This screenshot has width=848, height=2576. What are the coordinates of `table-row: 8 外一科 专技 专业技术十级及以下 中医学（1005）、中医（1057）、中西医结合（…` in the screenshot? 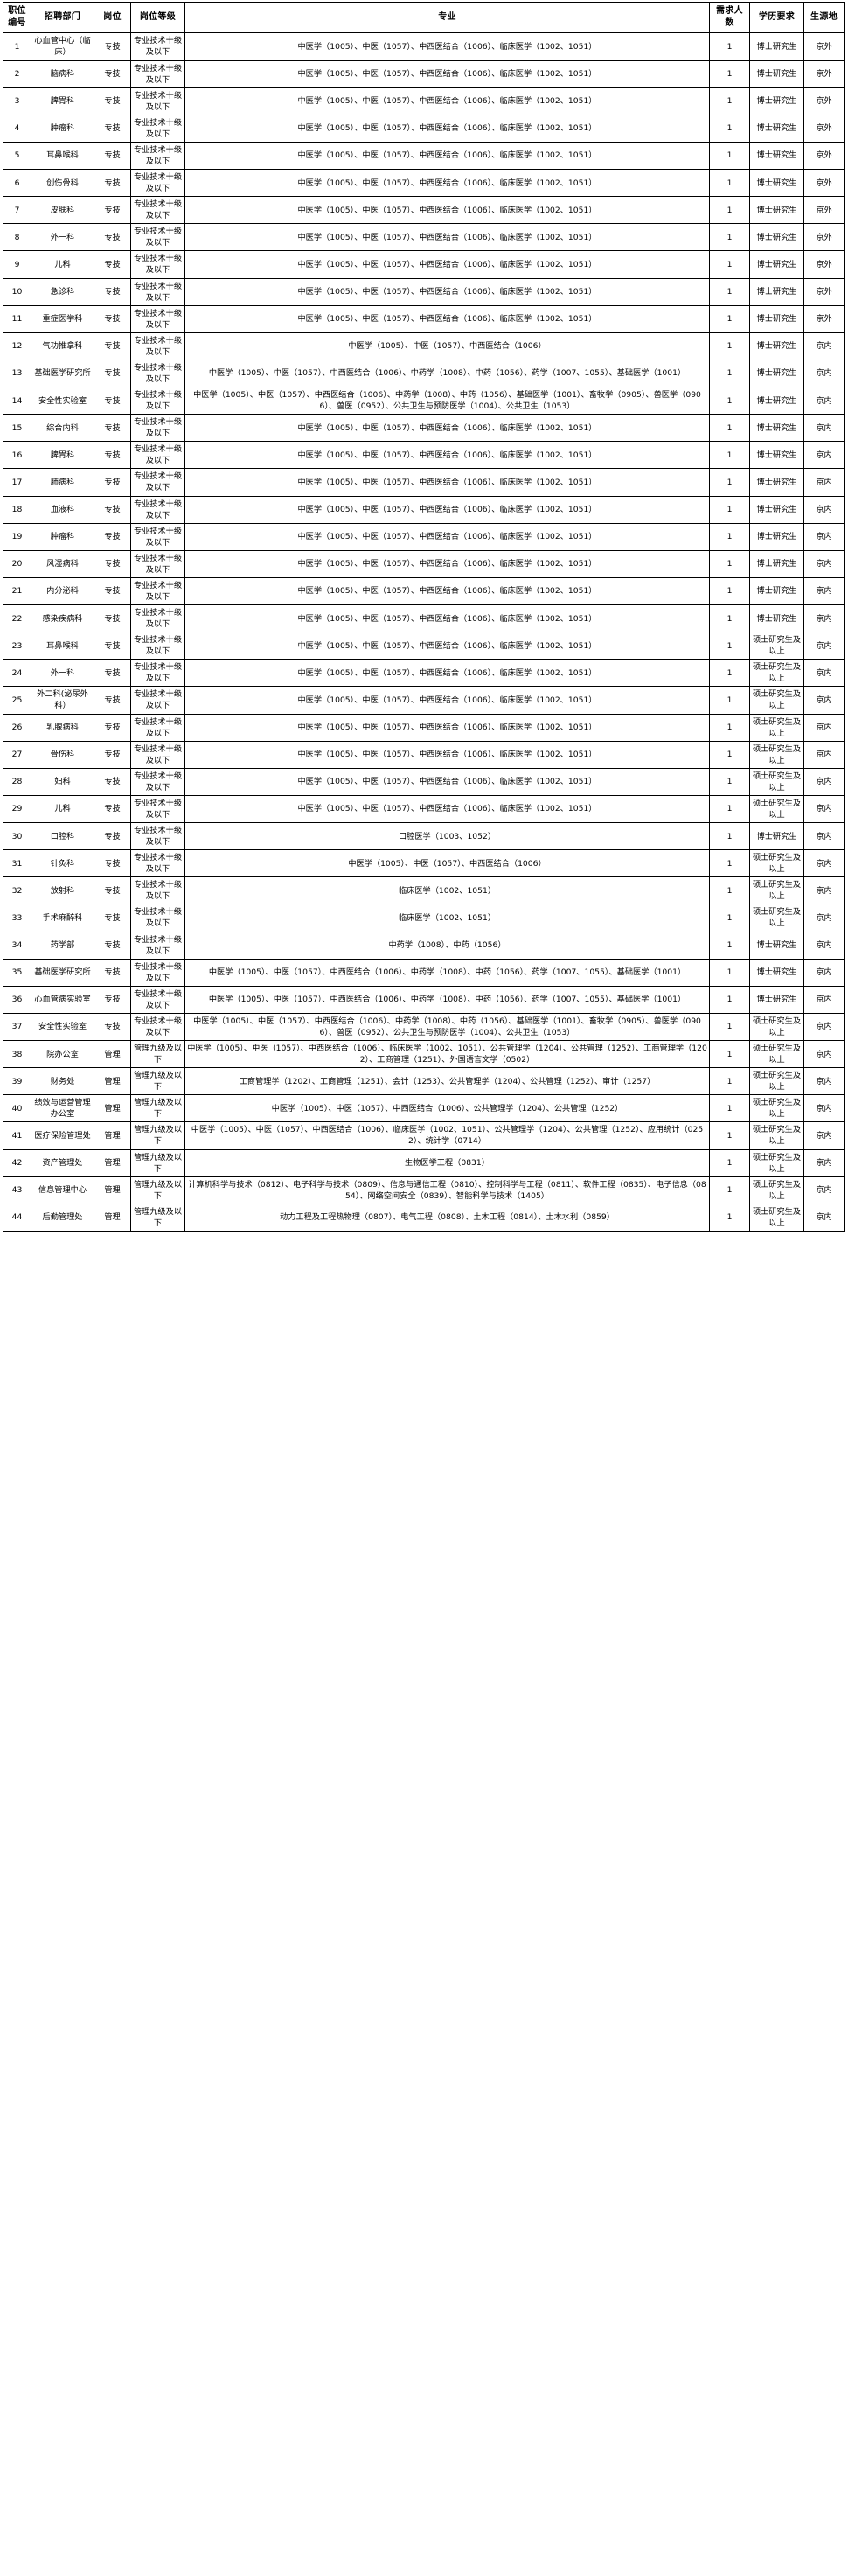 It's located at (424, 238).